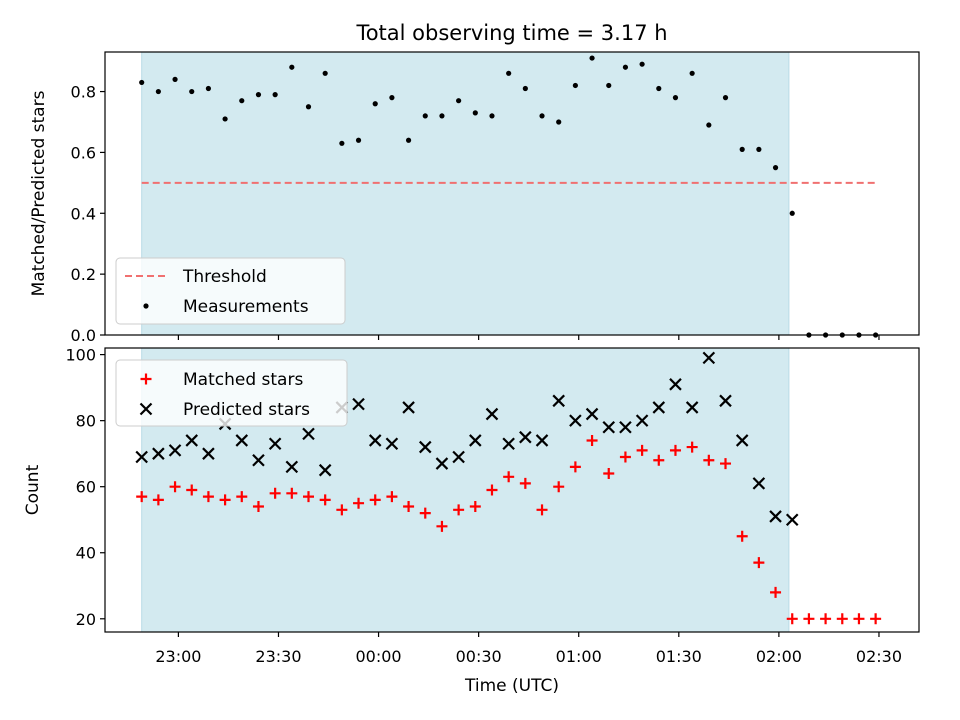 This screenshot has height=720, width=960. I want to click on bottom-x-axis-label: Time (UTC), so click(511, 686).